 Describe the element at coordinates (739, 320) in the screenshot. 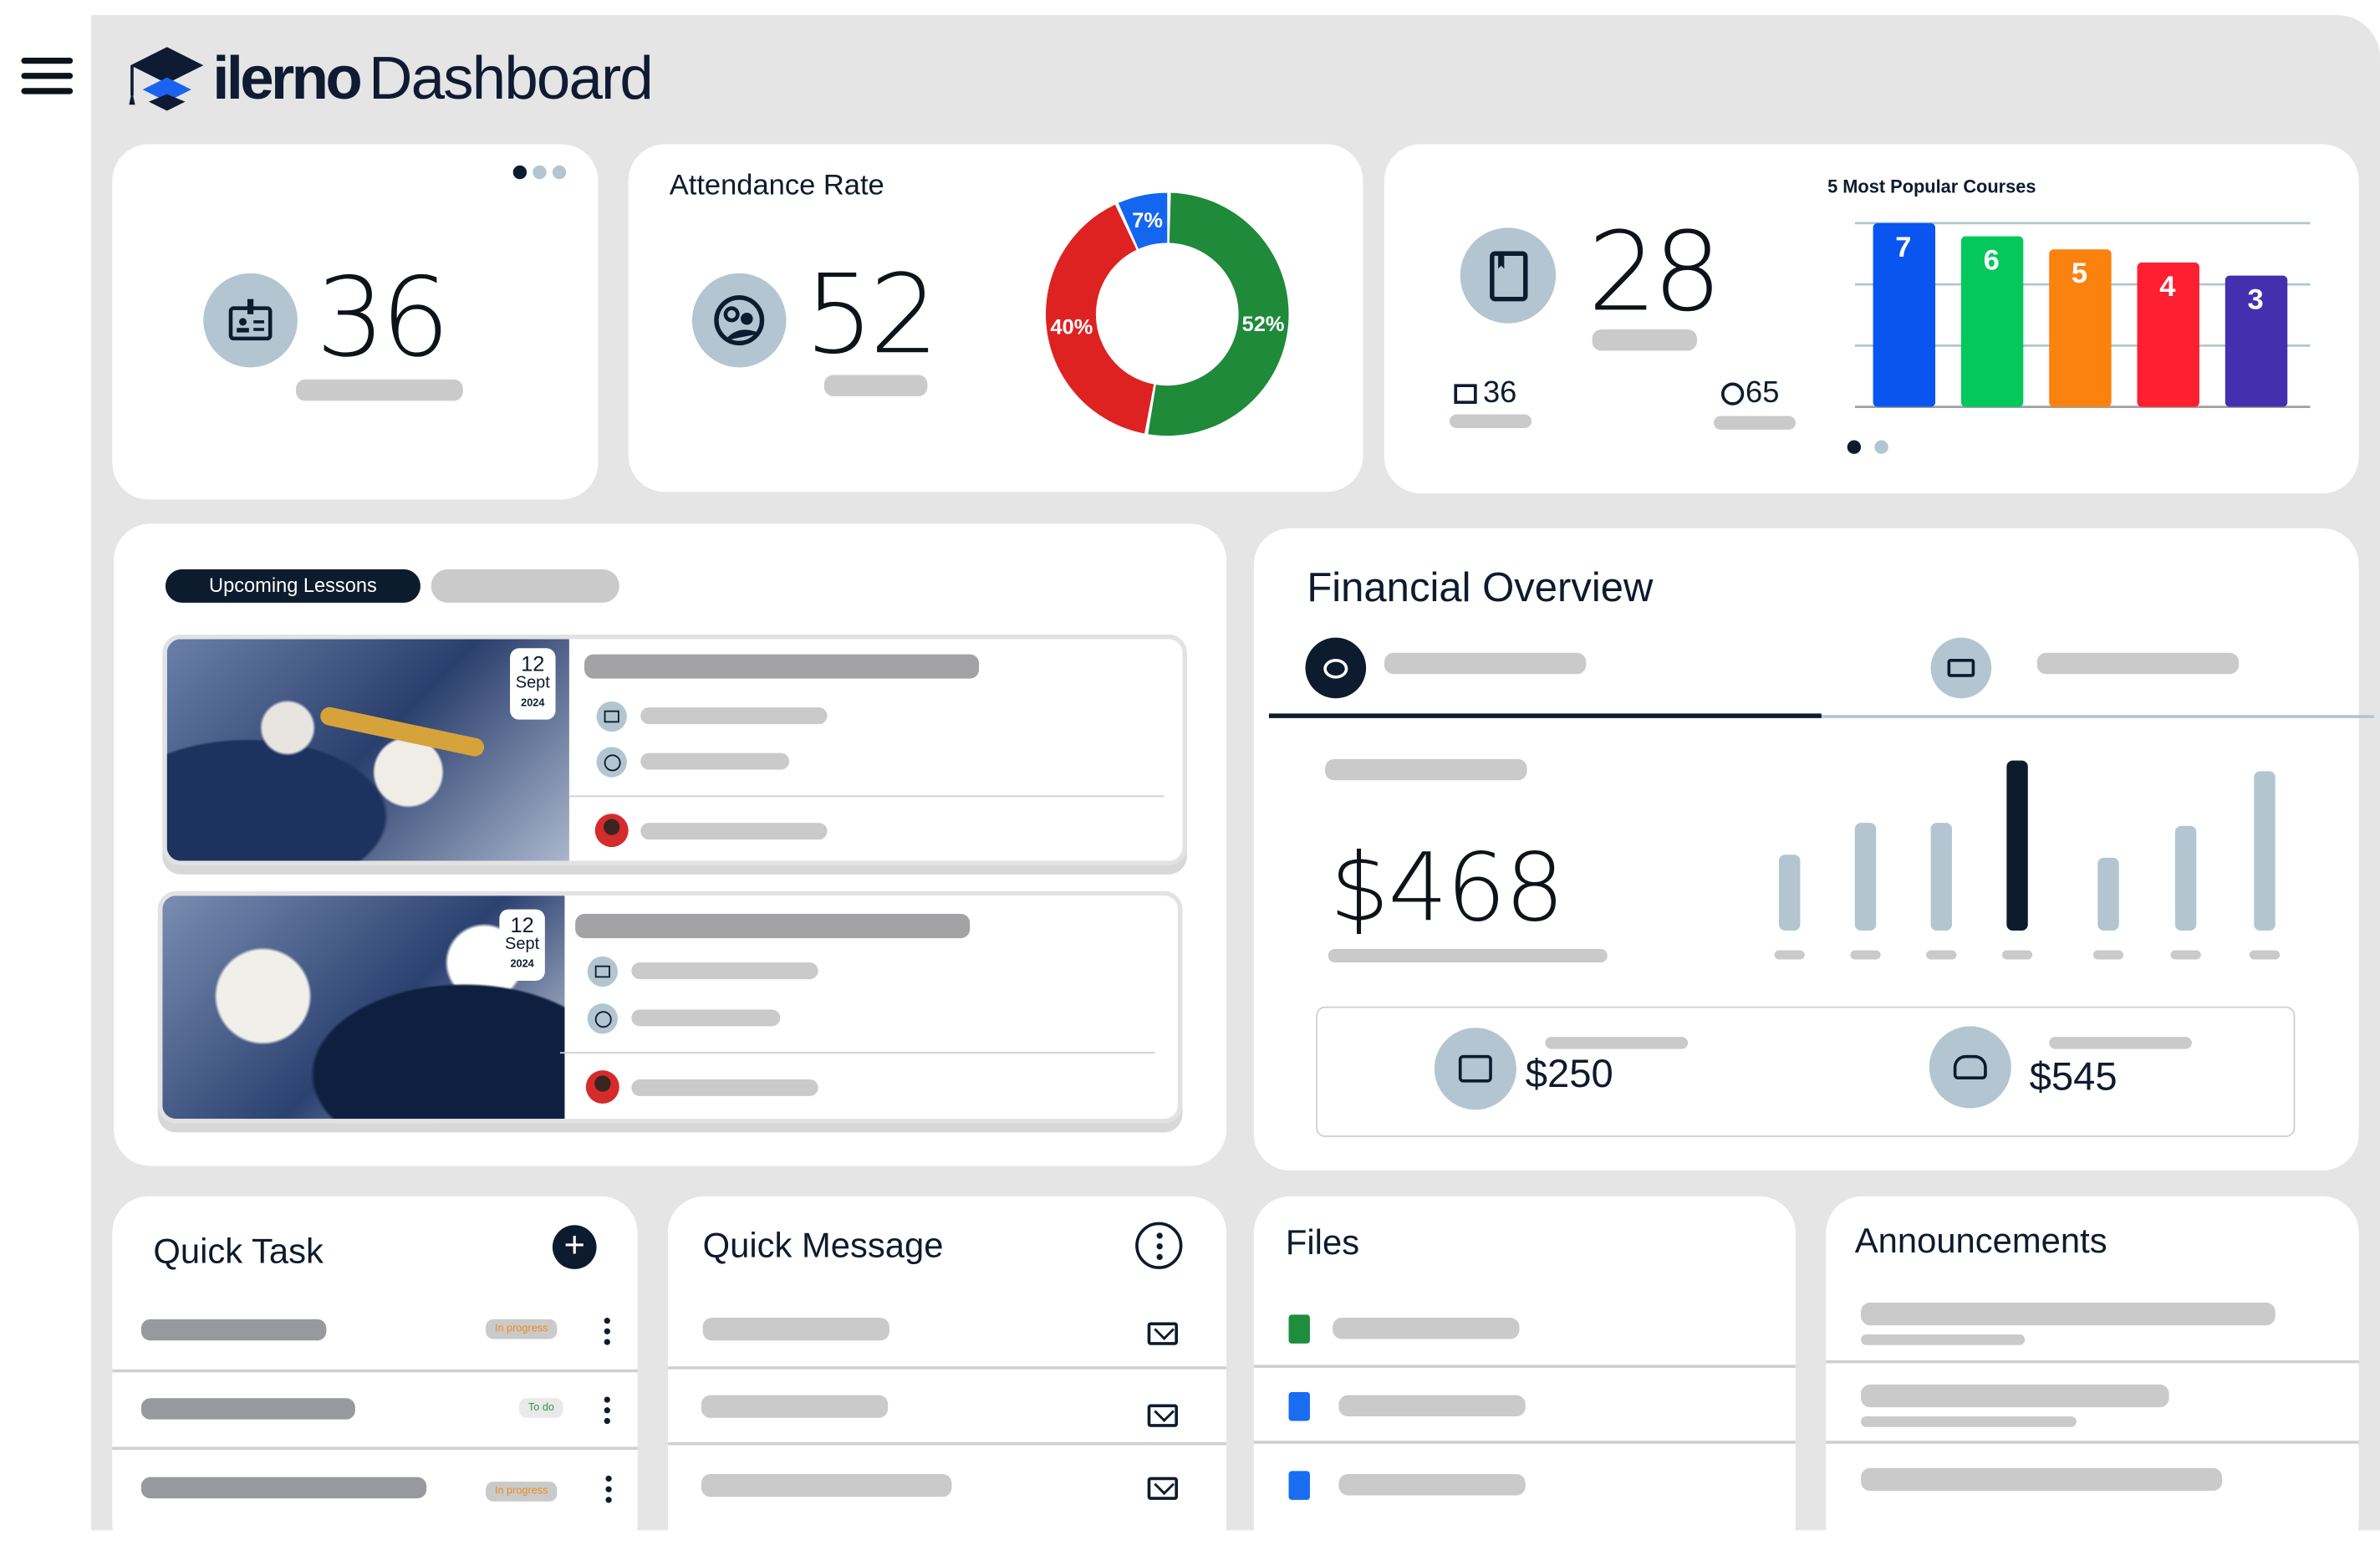

I see `users-circle-icon` at that location.